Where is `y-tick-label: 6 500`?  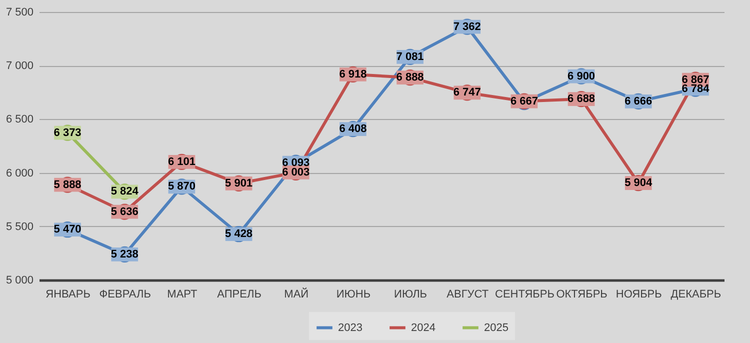 y-tick-label: 6 500 is located at coordinates (20, 120).